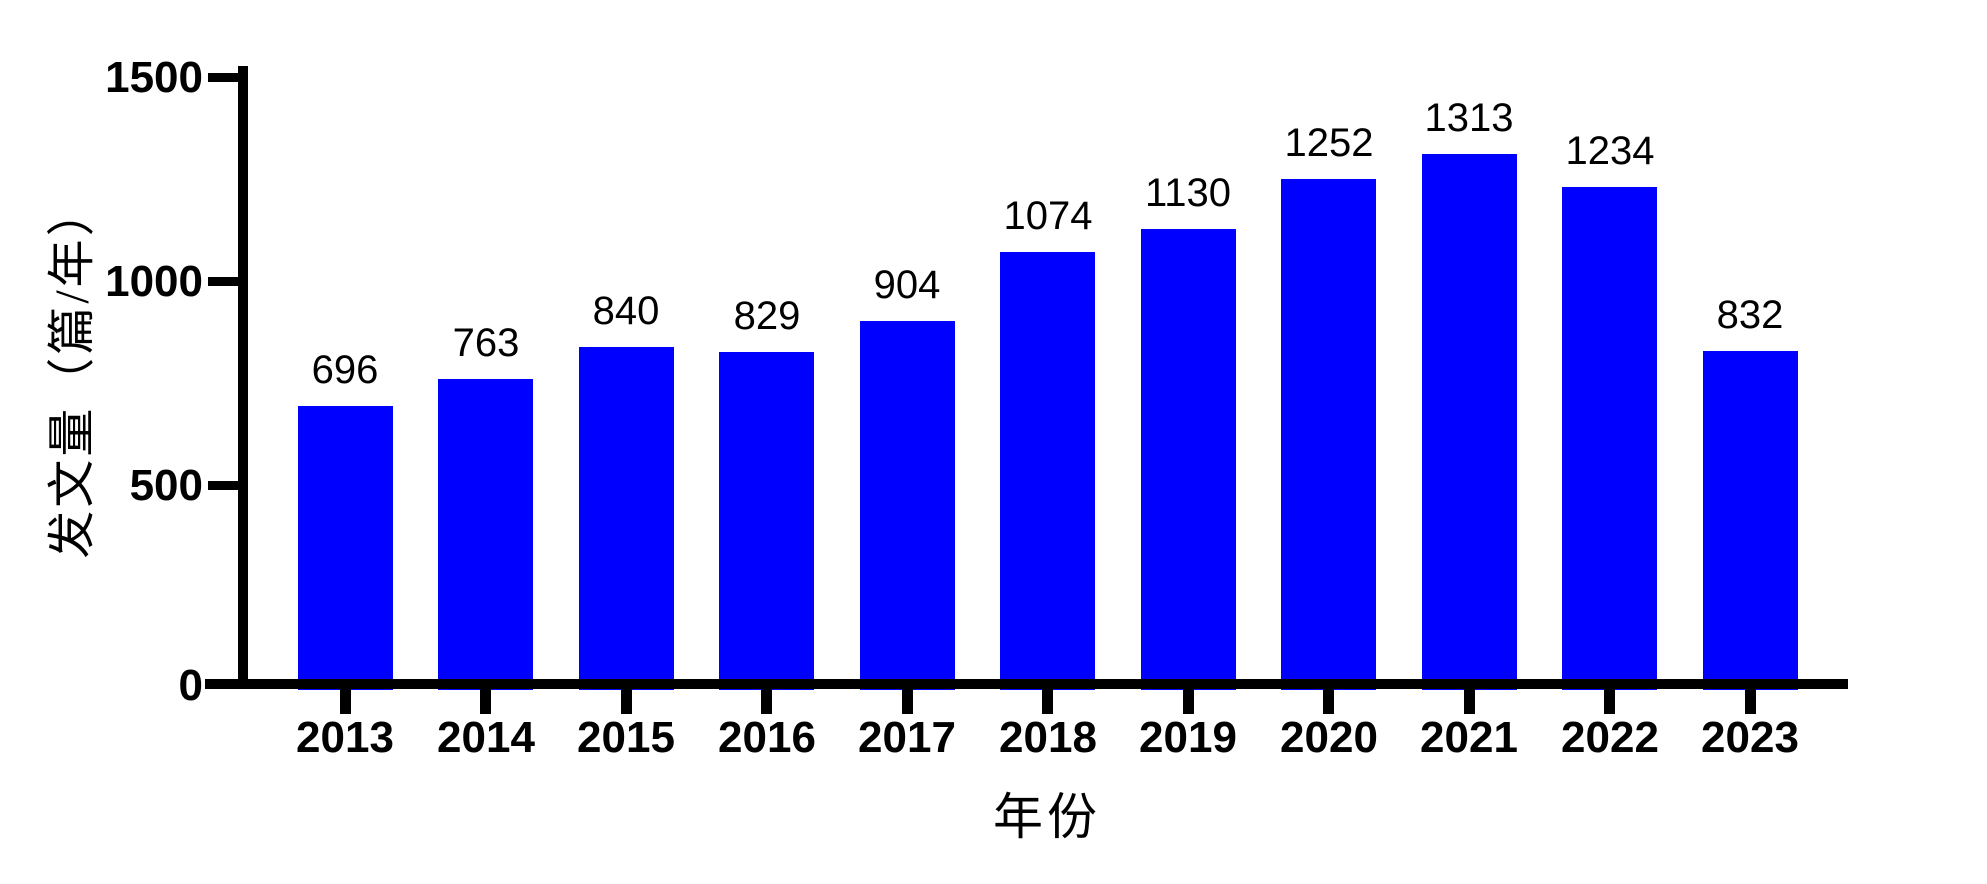 The image size is (1987, 884). What do you see at coordinates (1750, 737) in the screenshot?
I see `x-tick-label: 2023` at bounding box center [1750, 737].